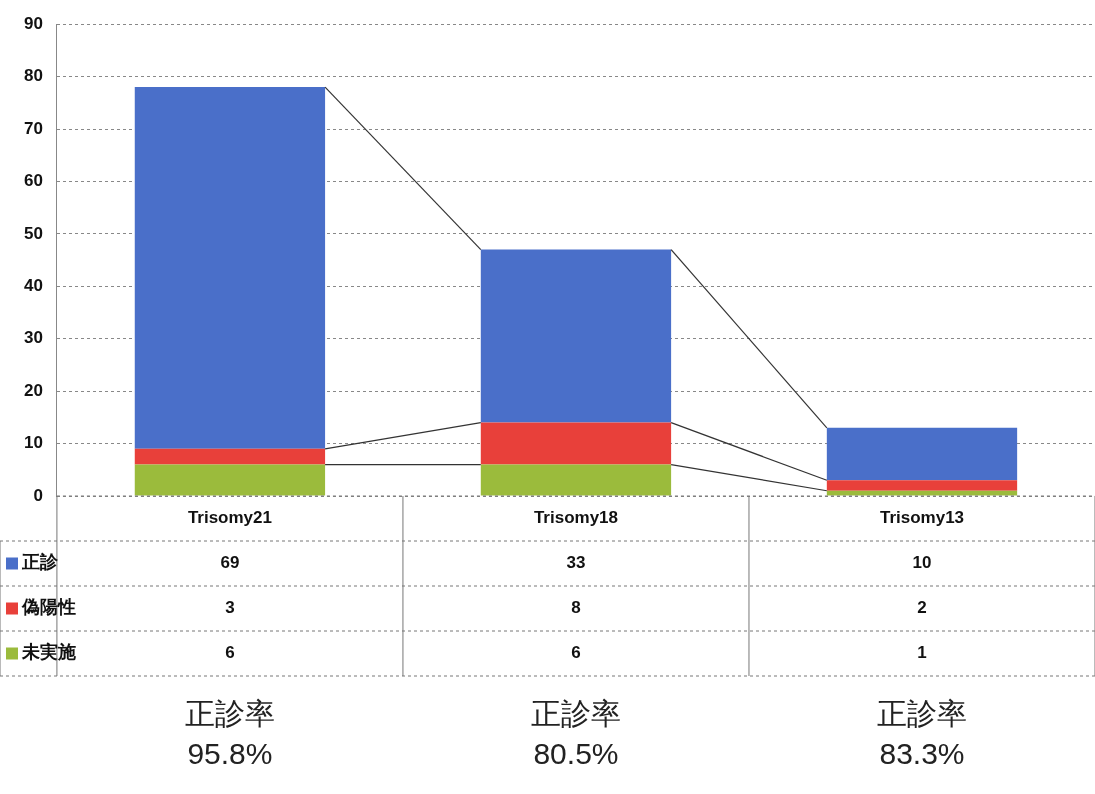 This screenshot has height=794, width=1095. Describe the element at coordinates (576, 563) in the screenshot. I see `data-label: 33` at that location.